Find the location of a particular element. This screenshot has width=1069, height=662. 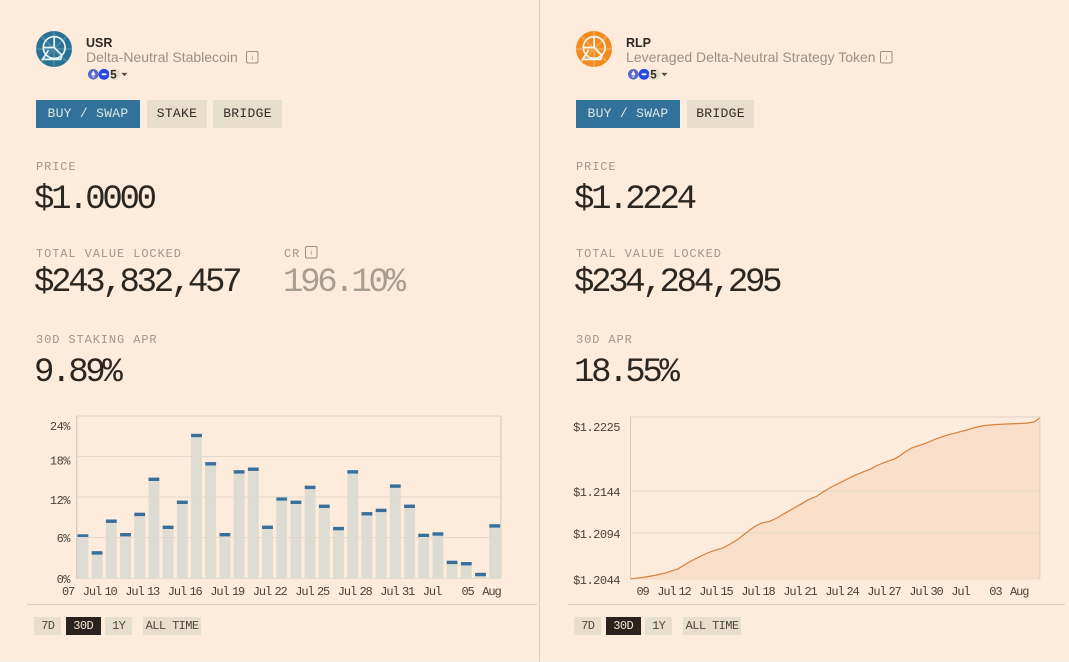

svg-text: 16 Jul is located at coordinates (209, 592).